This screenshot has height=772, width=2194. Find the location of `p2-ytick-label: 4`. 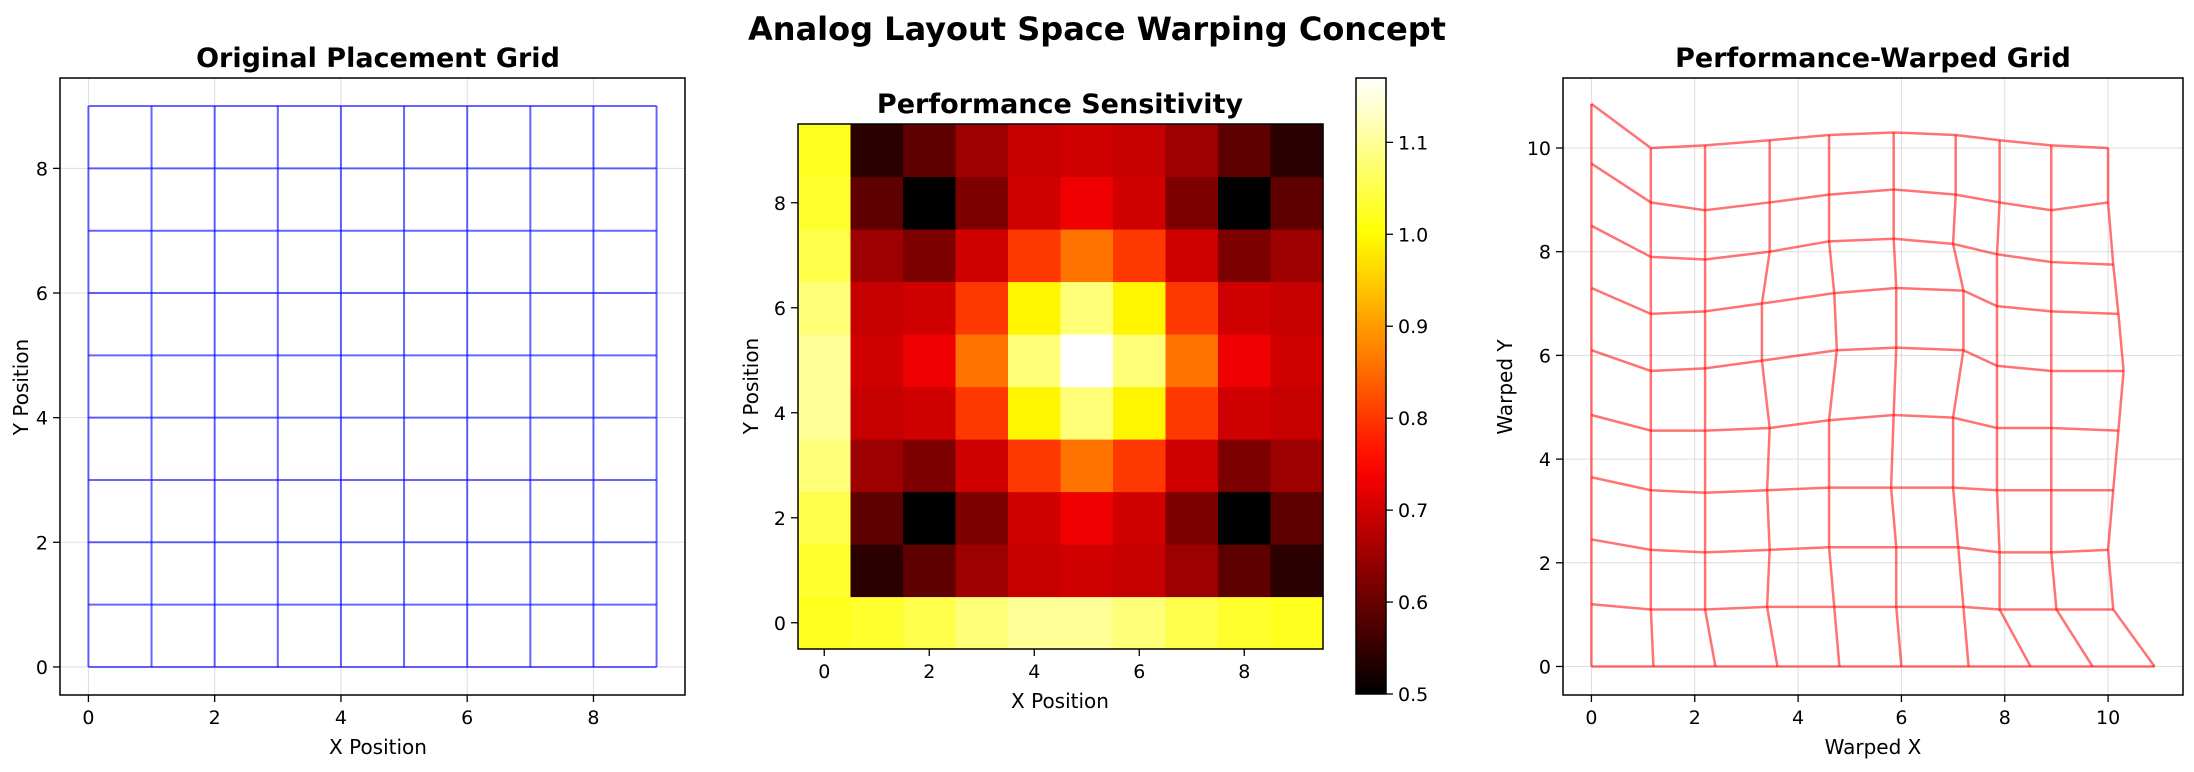

p2-ytick-label: 4 is located at coordinates (780, 414).